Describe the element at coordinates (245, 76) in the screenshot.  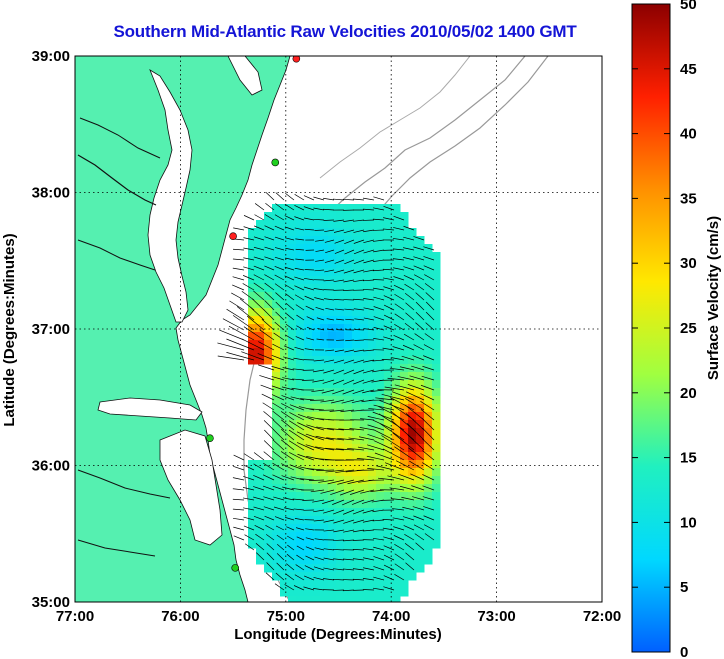
I see `delaware-bay` at that location.